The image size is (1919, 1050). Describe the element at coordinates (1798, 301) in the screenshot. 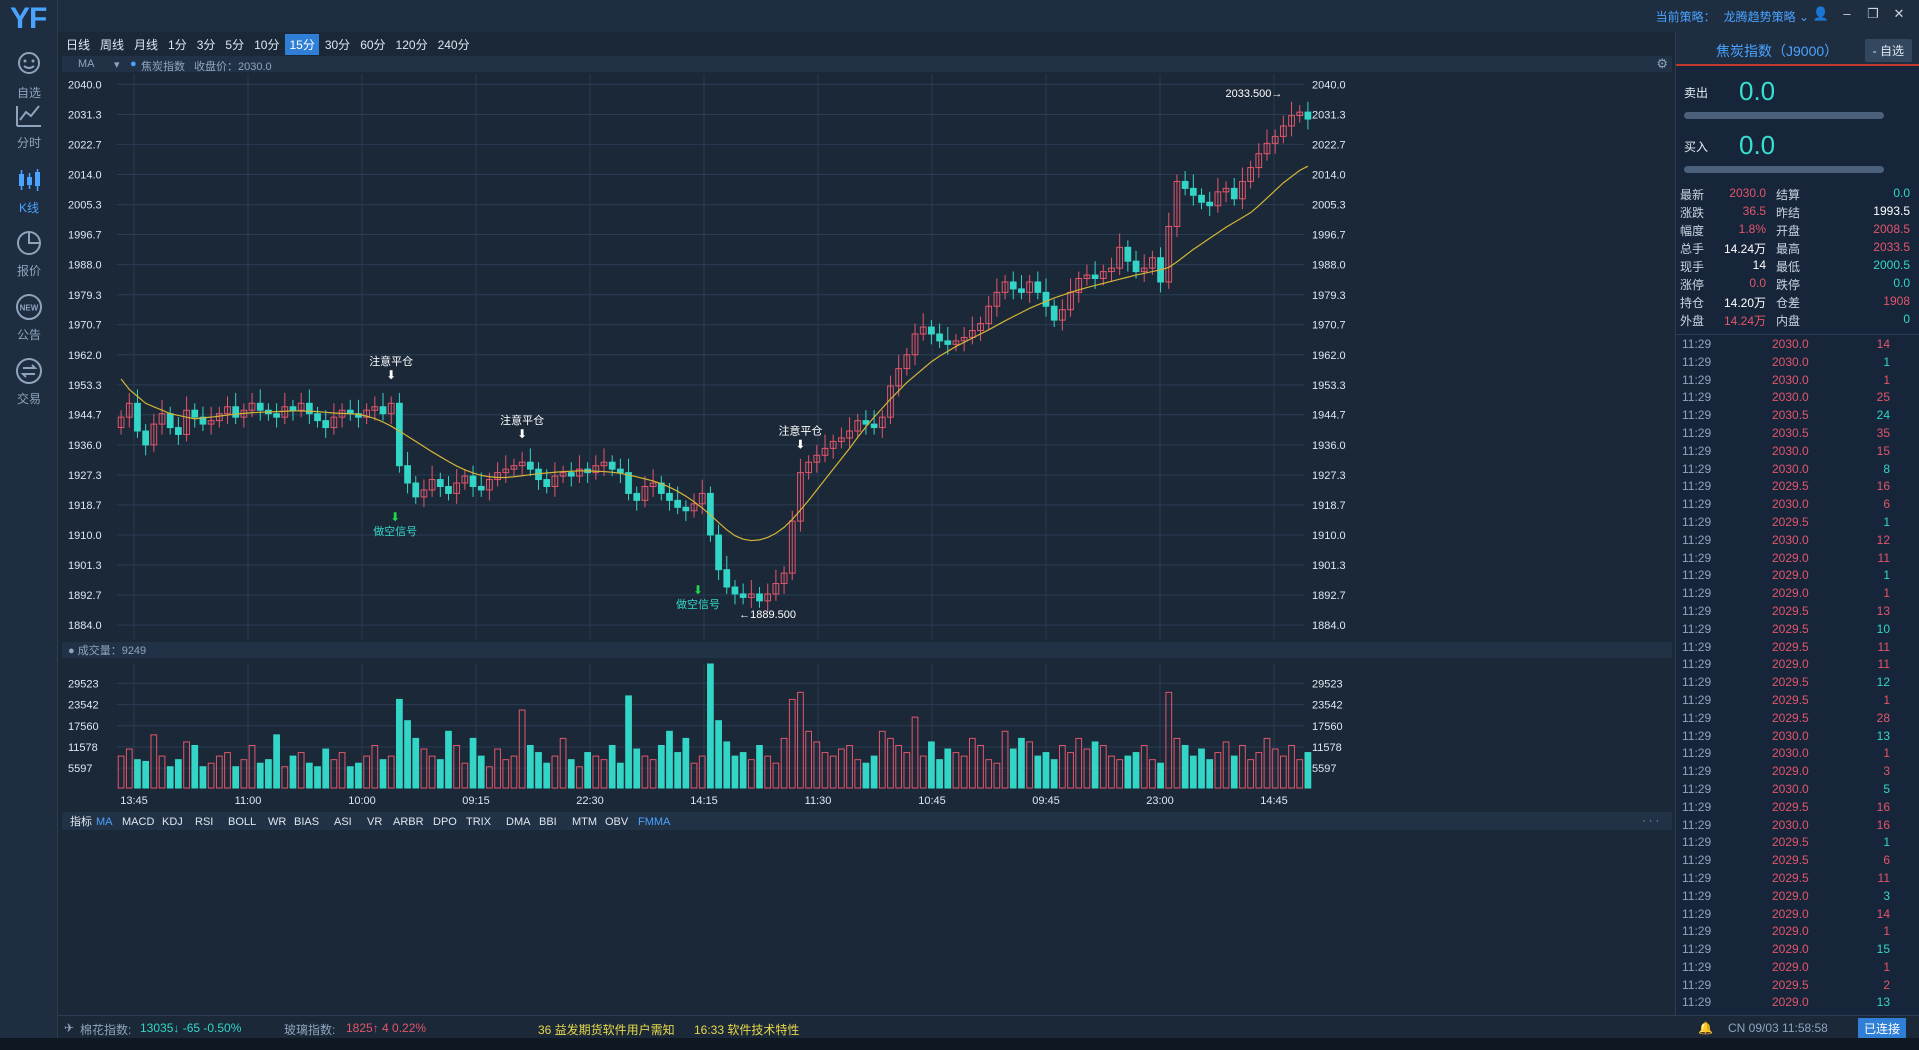

I see `stat-row: 持仓 14.20万 仓差 1908` at that location.